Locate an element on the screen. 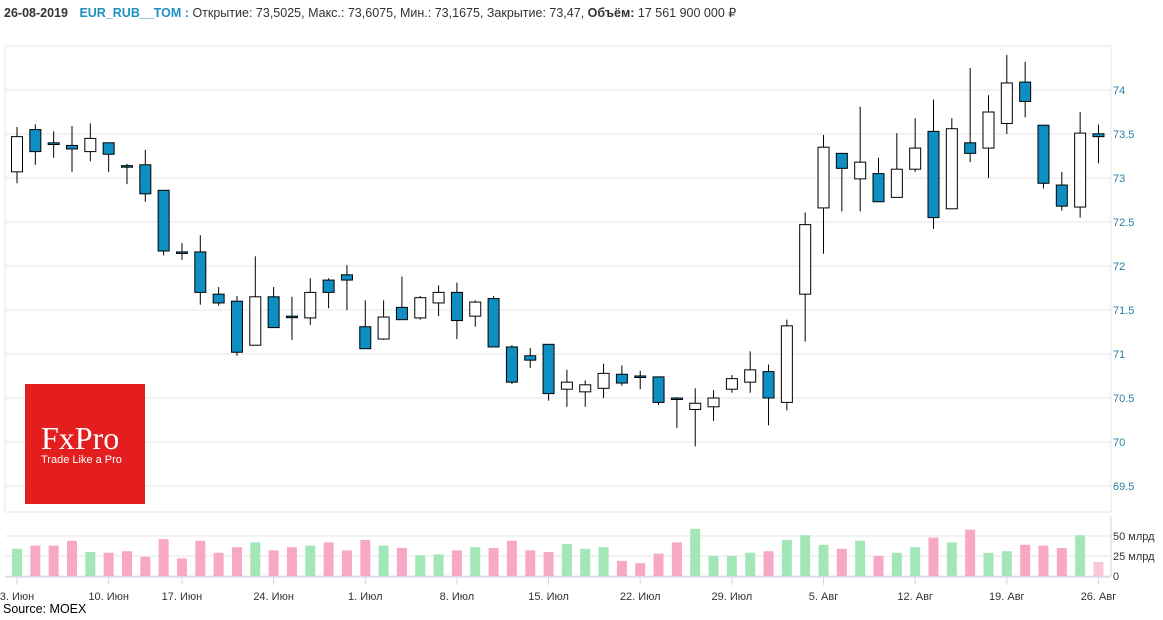 This screenshot has width=1163, height=620. y-tick-label: 73.5 is located at coordinates (1123, 135).